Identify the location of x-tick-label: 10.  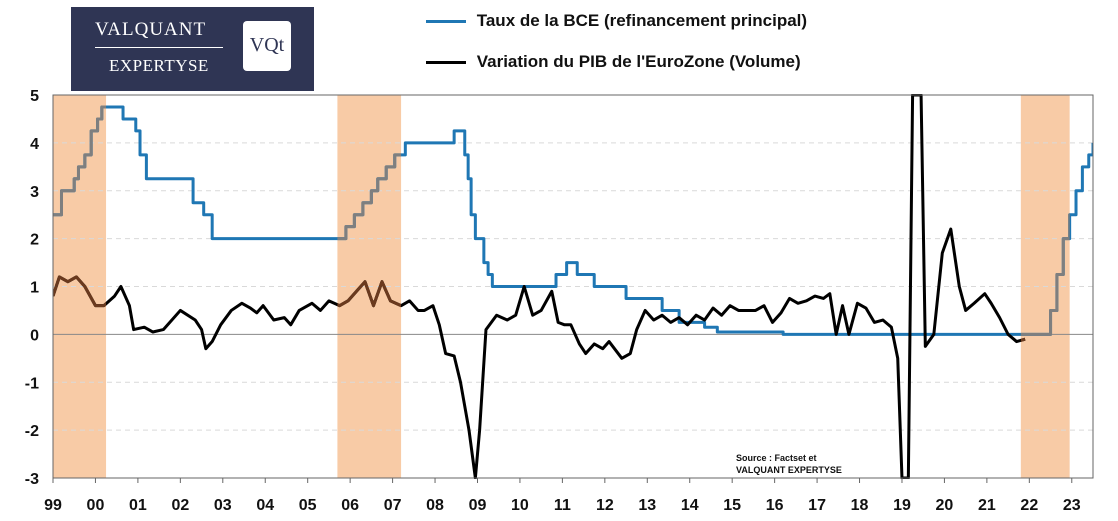
(520, 505).